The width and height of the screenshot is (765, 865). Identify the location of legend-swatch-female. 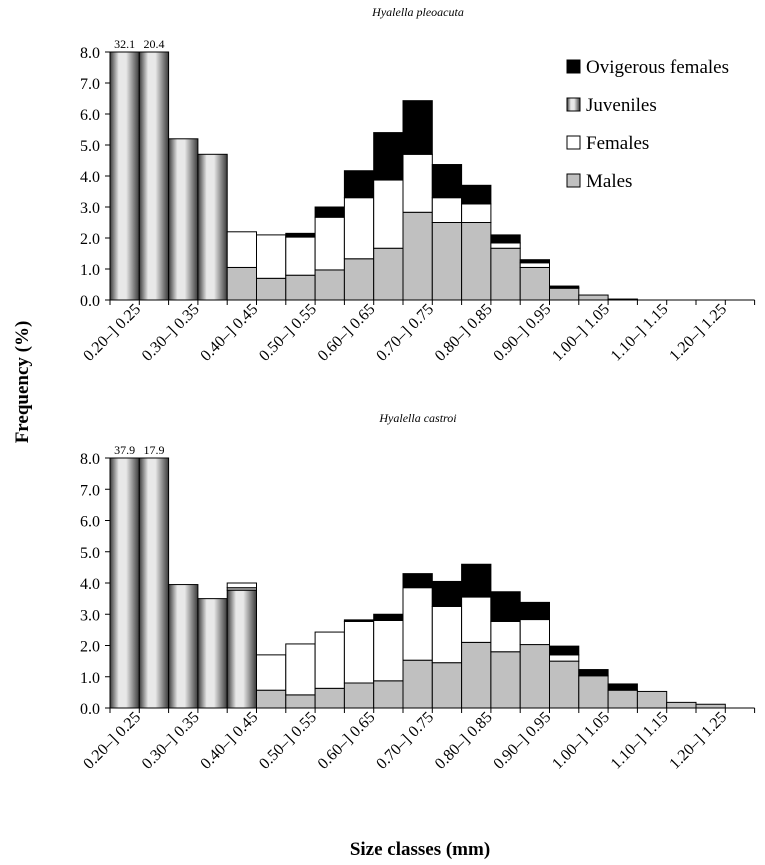
(573, 142).